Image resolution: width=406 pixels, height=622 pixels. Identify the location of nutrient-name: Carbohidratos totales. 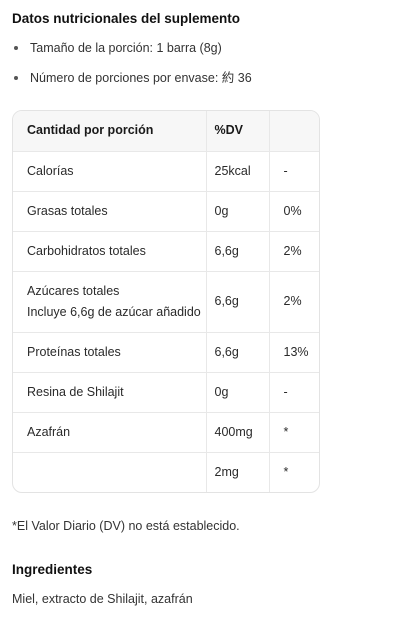
(110, 251).